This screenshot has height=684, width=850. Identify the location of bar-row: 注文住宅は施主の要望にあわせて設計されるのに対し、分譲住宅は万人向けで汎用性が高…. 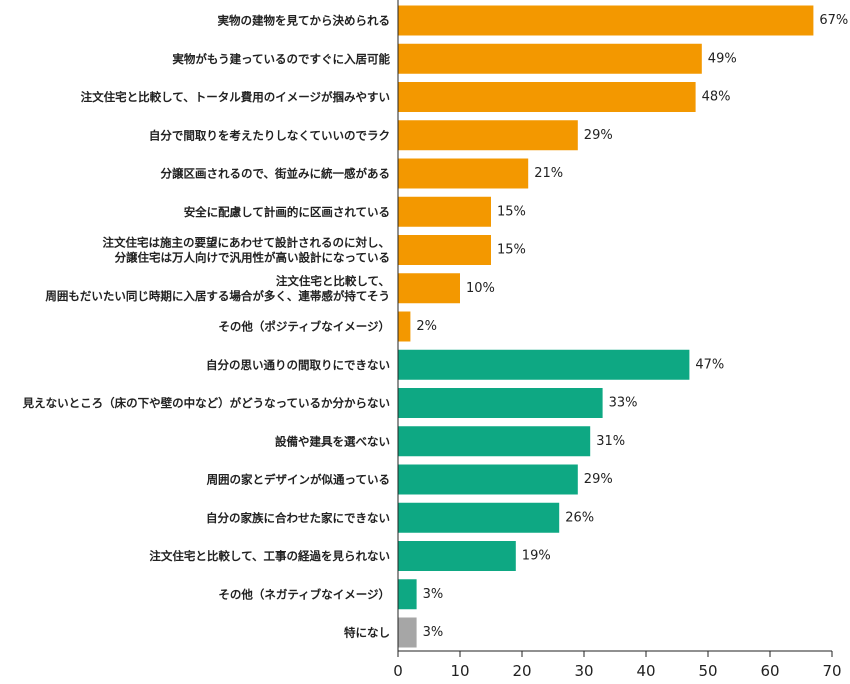
(314, 250).